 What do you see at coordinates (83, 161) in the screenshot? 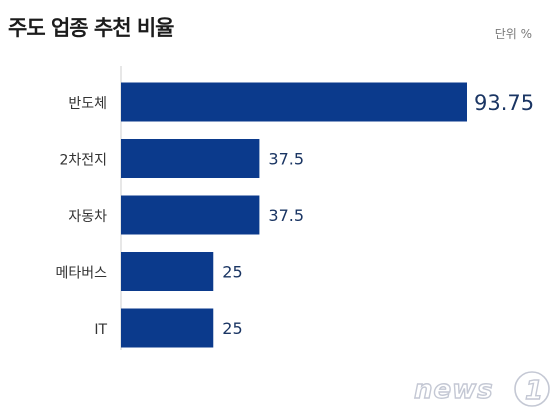
I see `category-label: 2차전지` at bounding box center [83, 161].